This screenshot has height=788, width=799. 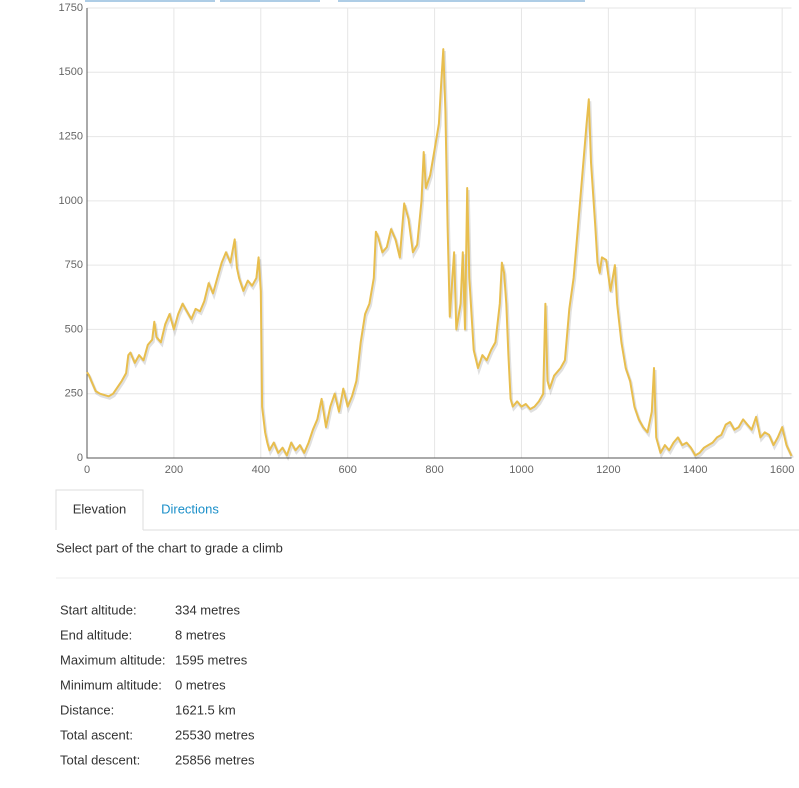 What do you see at coordinates (100, 759) in the screenshot?
I see `stat-label: Total descent:` at bounding box center [100, 759].